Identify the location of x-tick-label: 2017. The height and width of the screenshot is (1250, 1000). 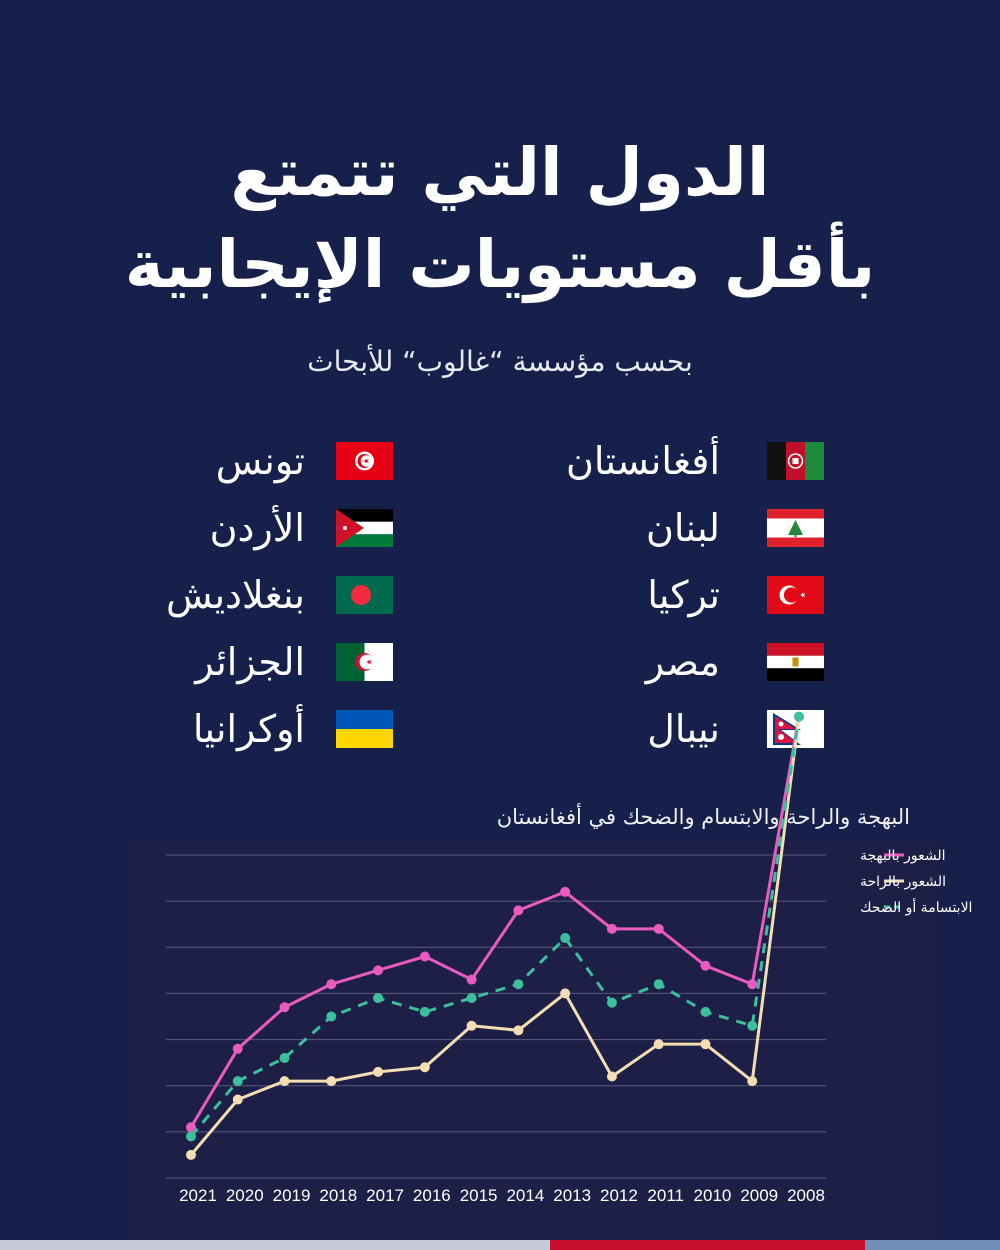
(385, 1195).